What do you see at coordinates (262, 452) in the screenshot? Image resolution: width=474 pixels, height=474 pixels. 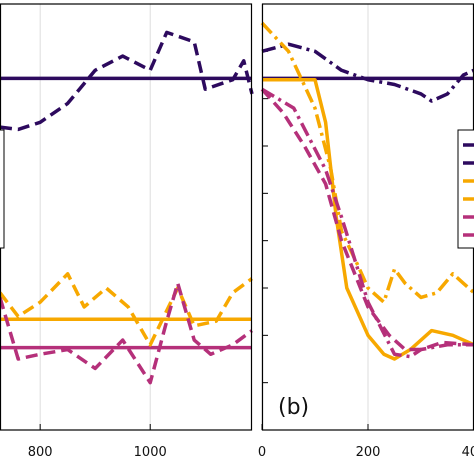 I see `x-tick-label: 0` at bounding box center [262, 452].